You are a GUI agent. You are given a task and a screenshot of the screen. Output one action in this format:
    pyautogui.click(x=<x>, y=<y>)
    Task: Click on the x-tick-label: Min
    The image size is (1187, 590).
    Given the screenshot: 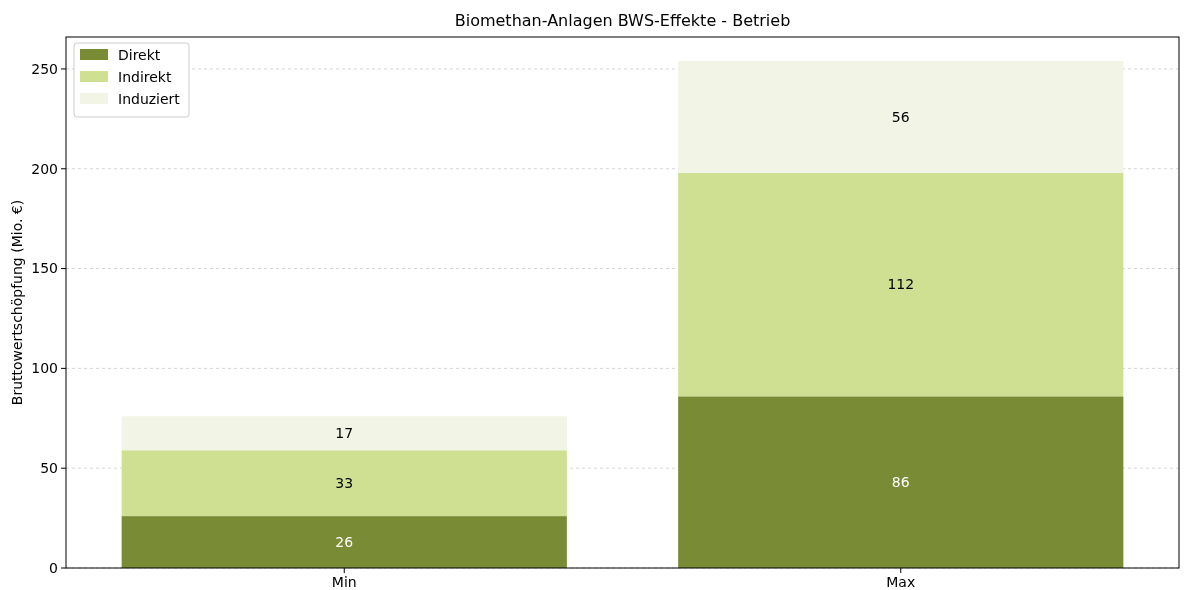 What is the action you would take?
    pyautogui.click(x=344, y=582)
    